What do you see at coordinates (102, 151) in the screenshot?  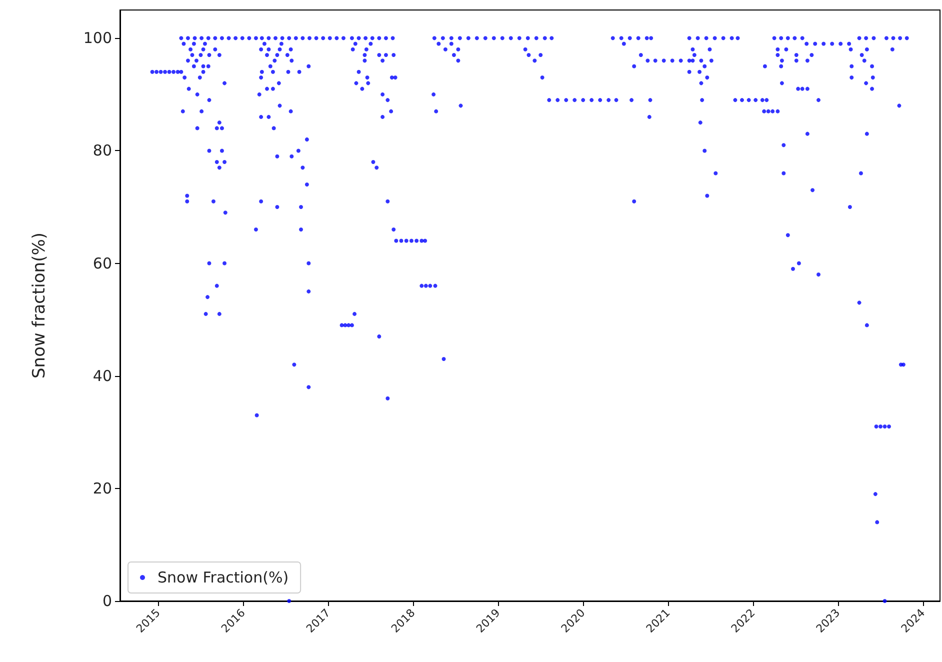 I see `y-tick-label: 80` at bounding box center [102, 151].